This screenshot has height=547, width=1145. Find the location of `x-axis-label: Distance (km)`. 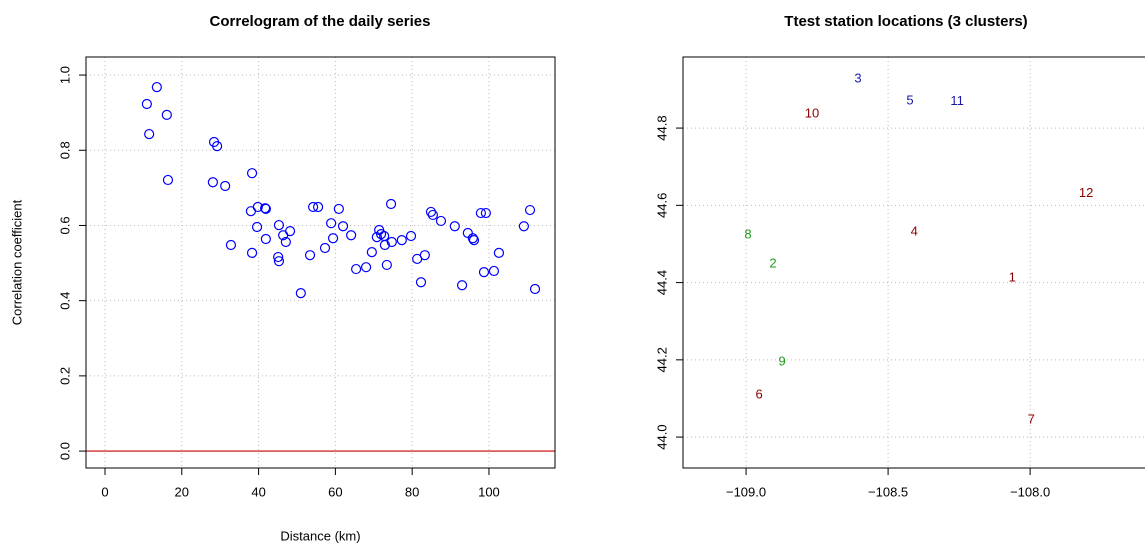

x-axis-label: Distance (km) is located at coordinates (320, 535).